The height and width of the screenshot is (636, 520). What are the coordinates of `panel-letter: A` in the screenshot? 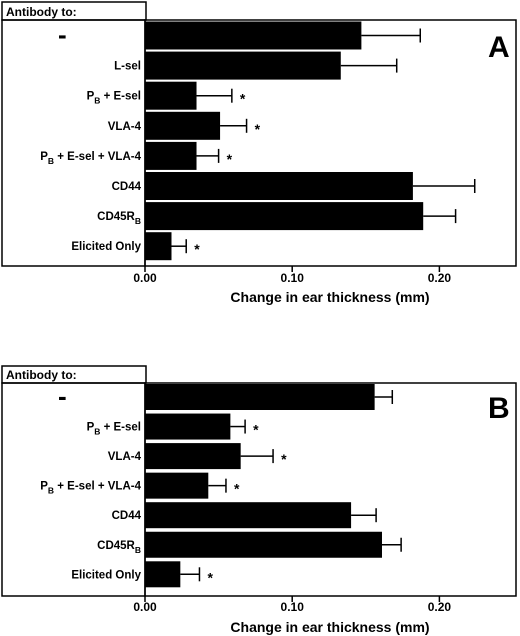 It's located at (499, 47).